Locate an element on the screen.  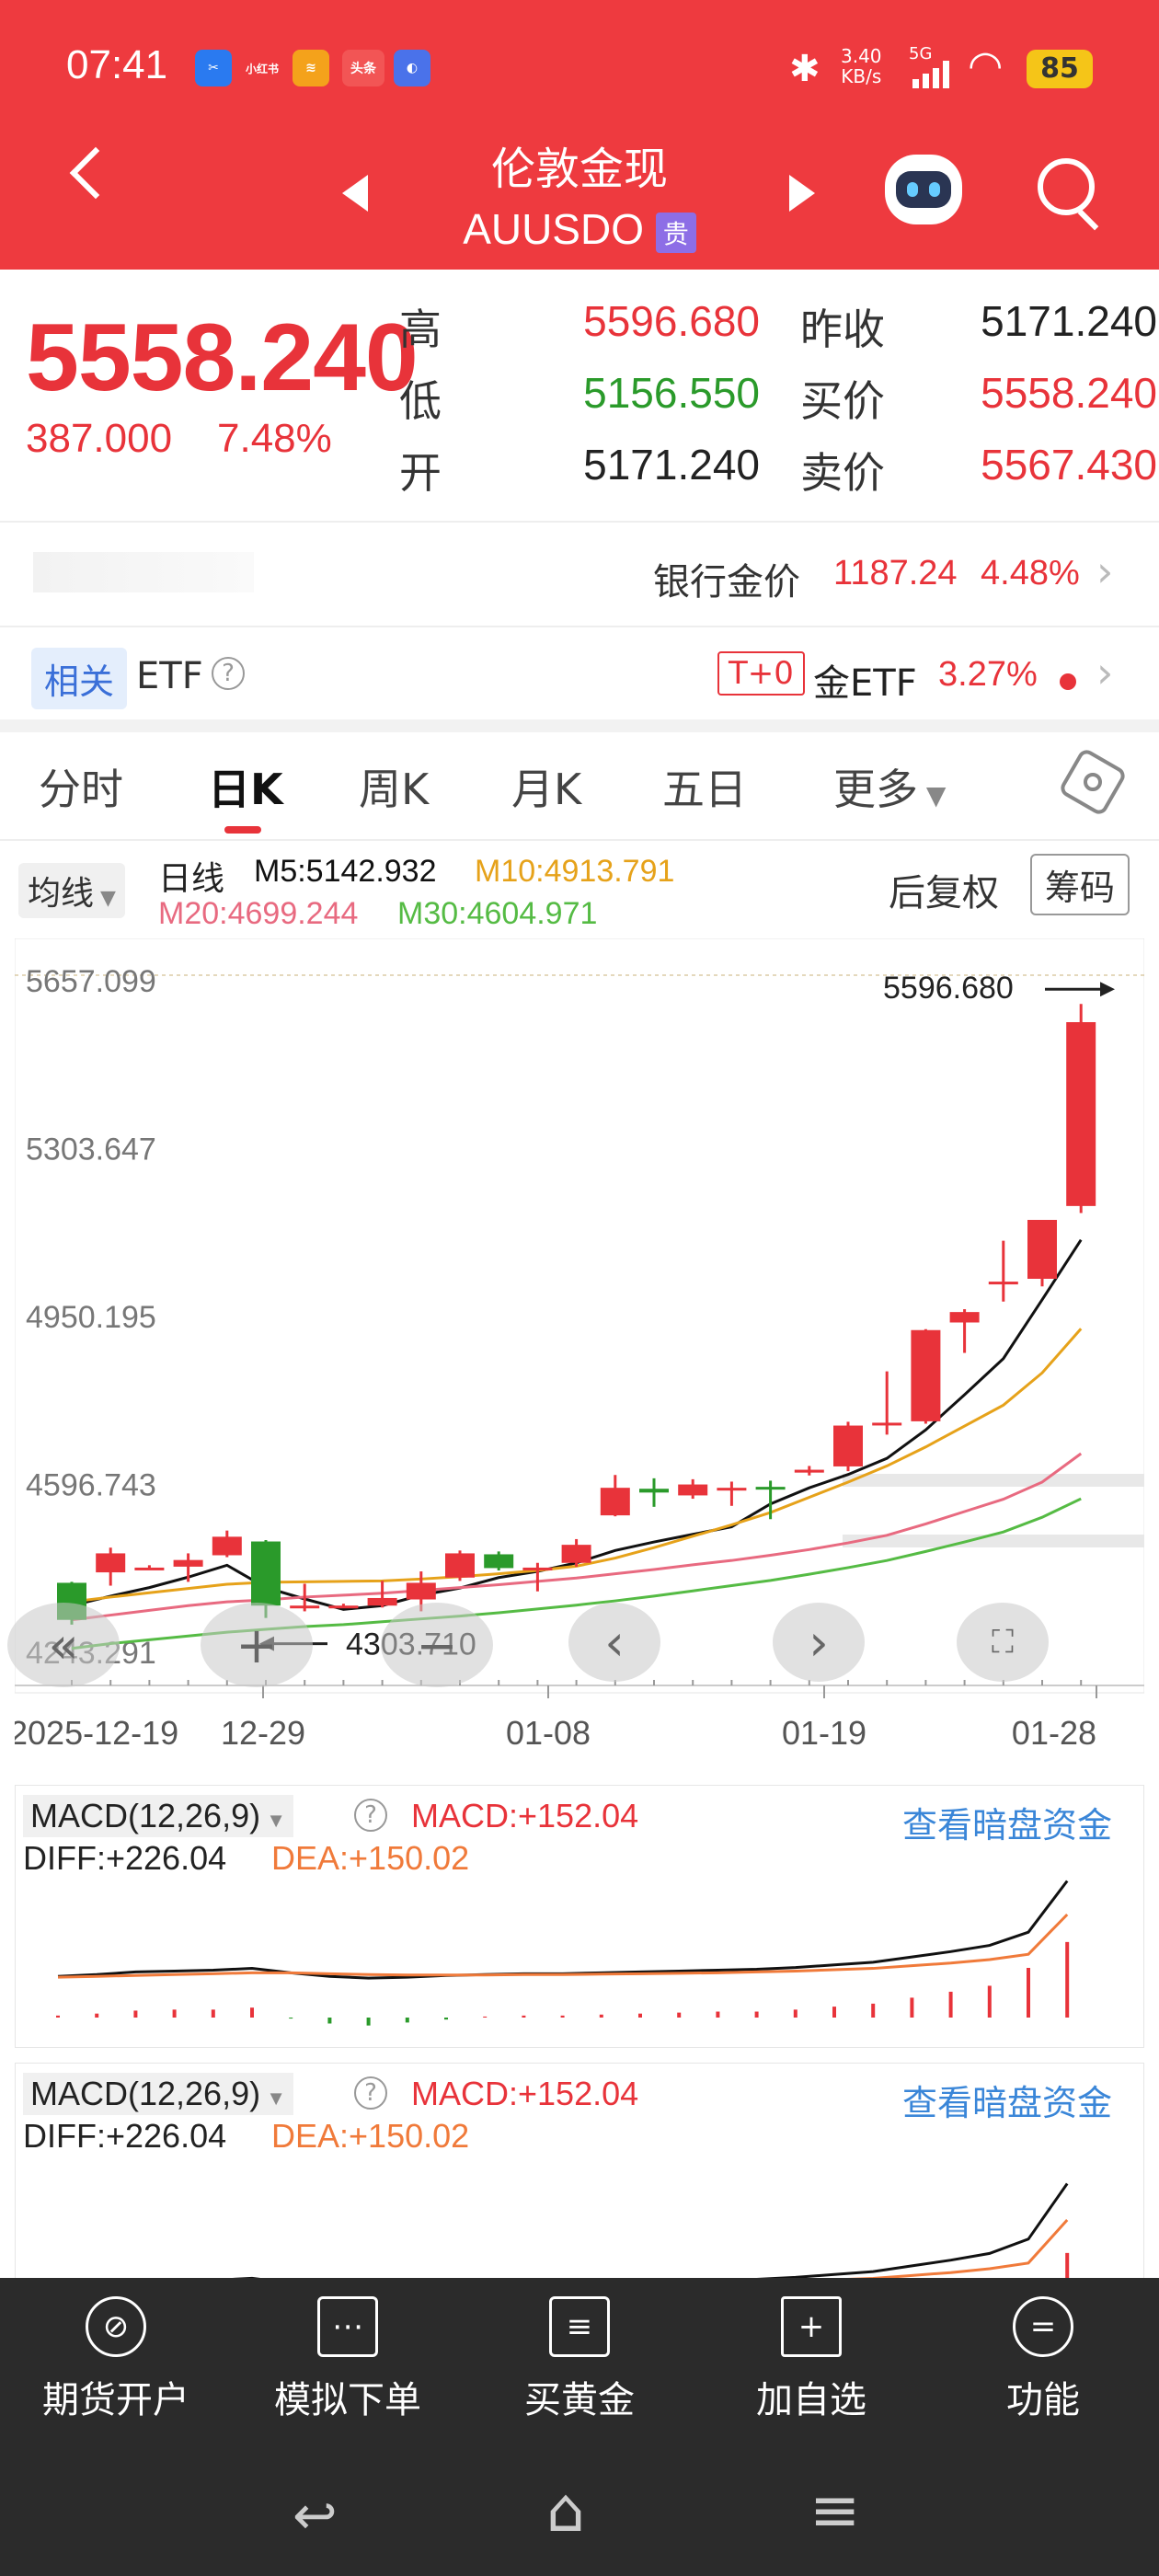
y-tick-label: 5657.099 is located at coordinates (91, 981).